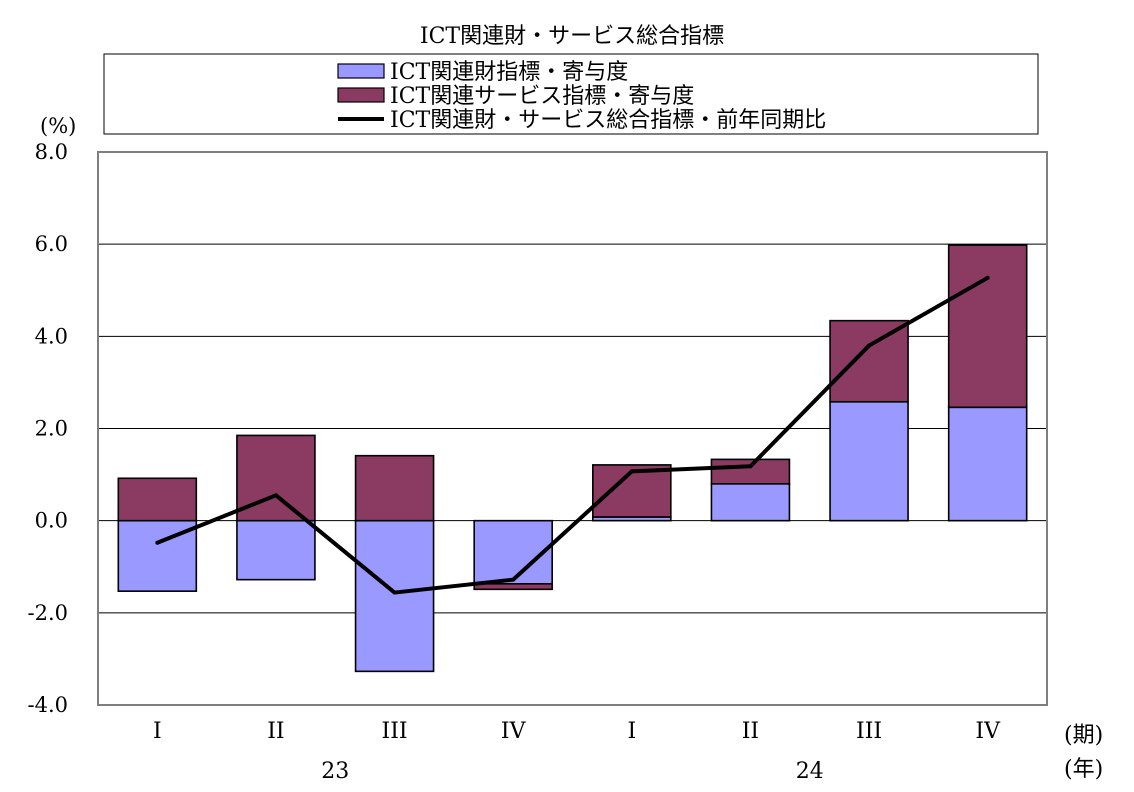 This screenshot has height=792, width=1134. Describe the element at coordinates (48, 613) in the screenshot. I see `y-tick-label: -2.0` at that location.